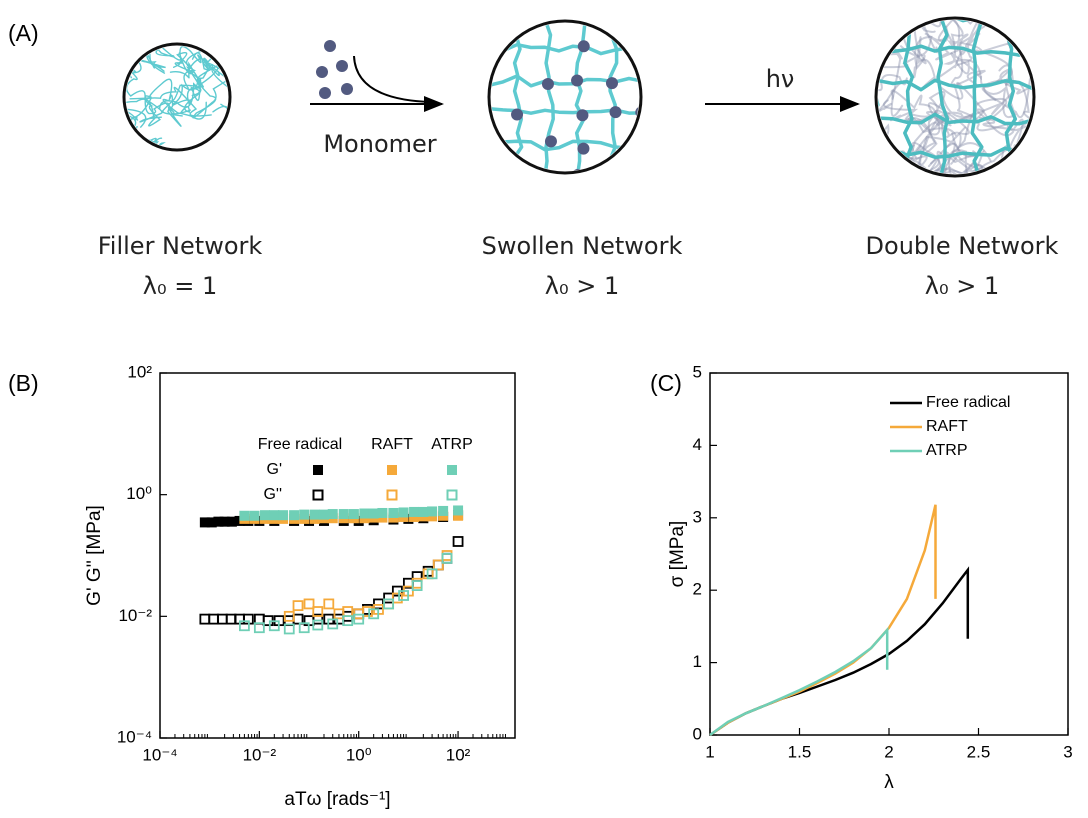 This screenshot has height=818, width=1088. What do you see at coordinates (955, 97) in the screenshot?
I see `double-network` at bounding box center [955, 97].